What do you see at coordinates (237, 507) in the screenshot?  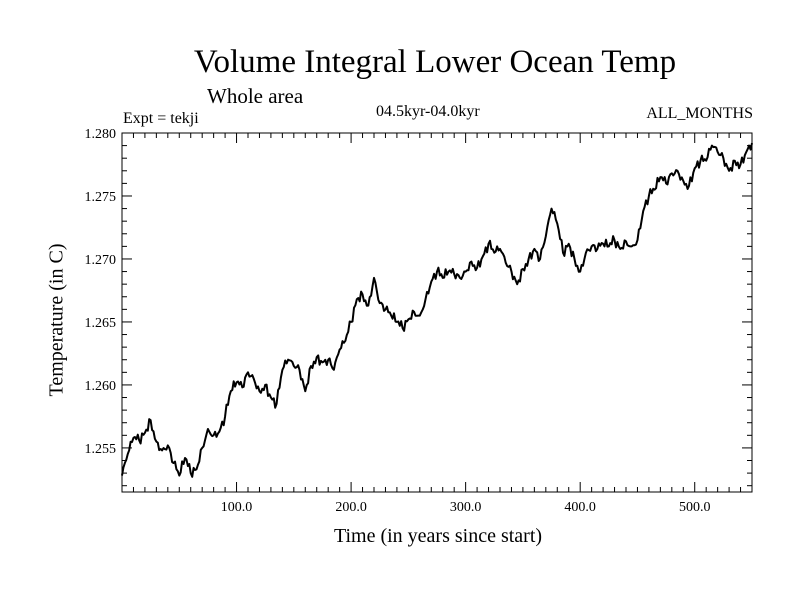 I see `x-tick-label: 100.0` at bounding box center [237, 507].